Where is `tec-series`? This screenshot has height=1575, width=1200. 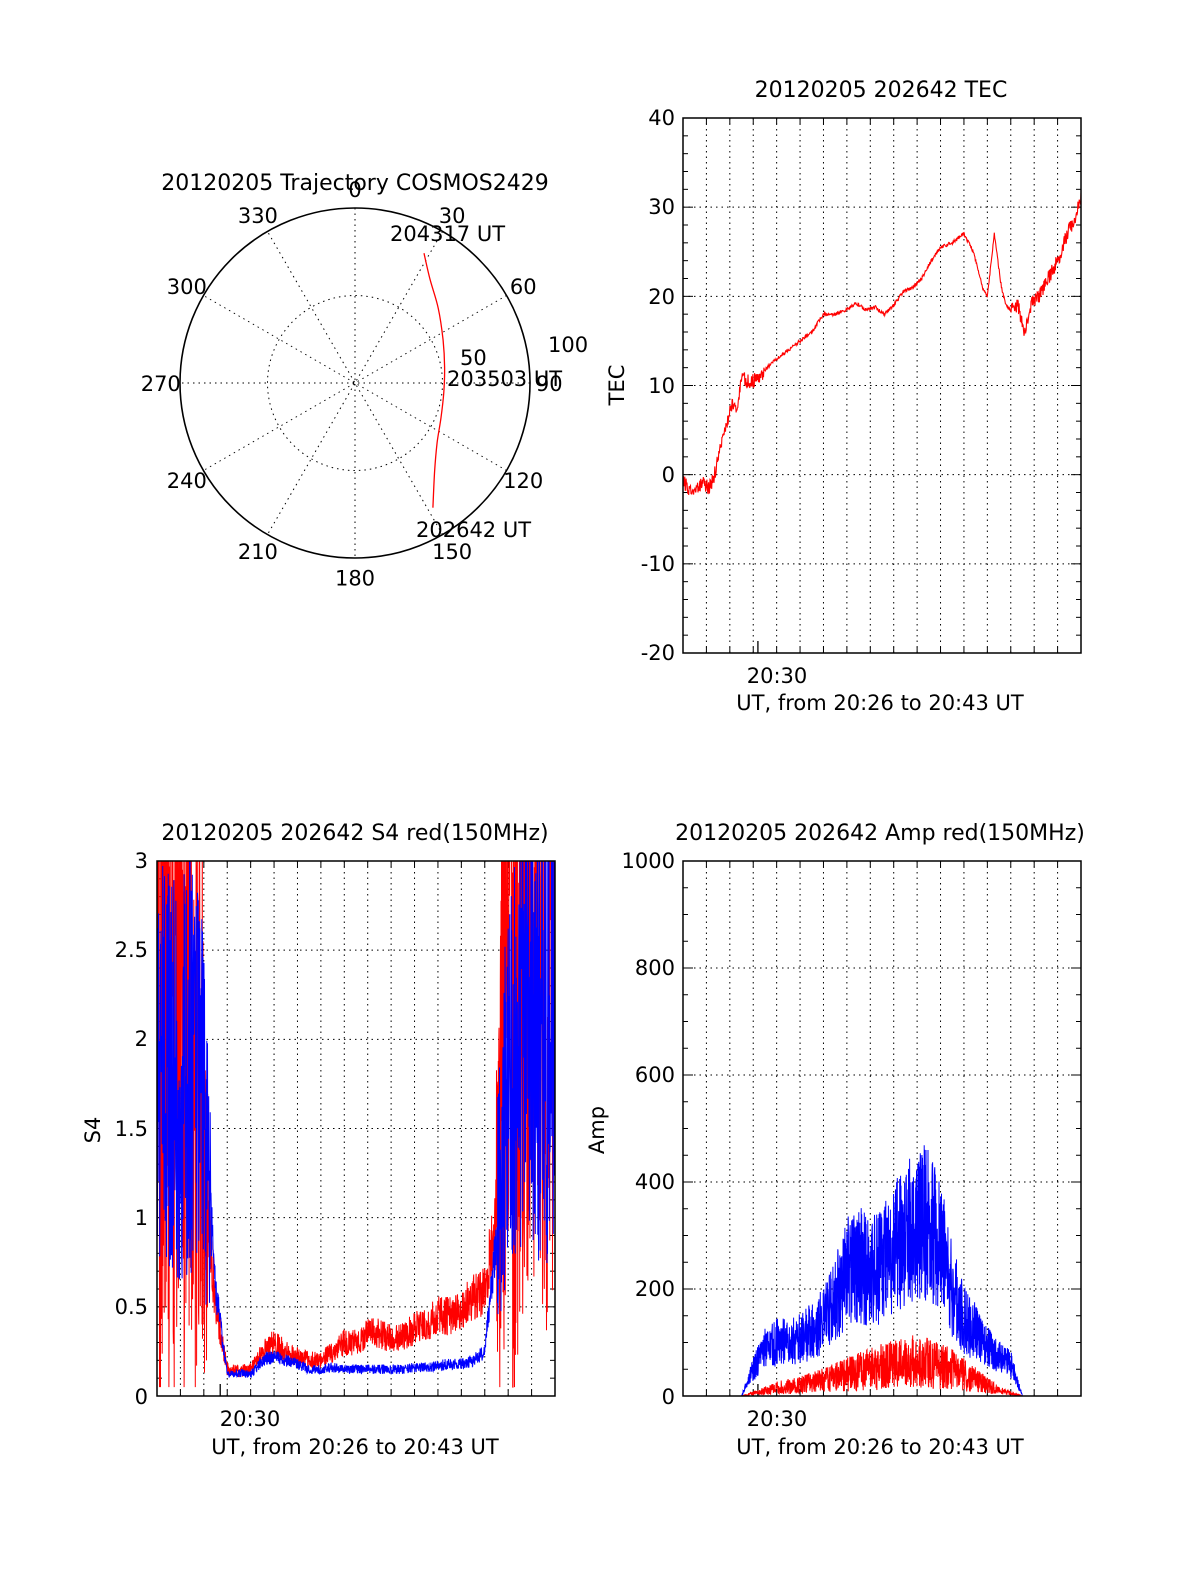 tec-series is located at coordinates (882, 344).